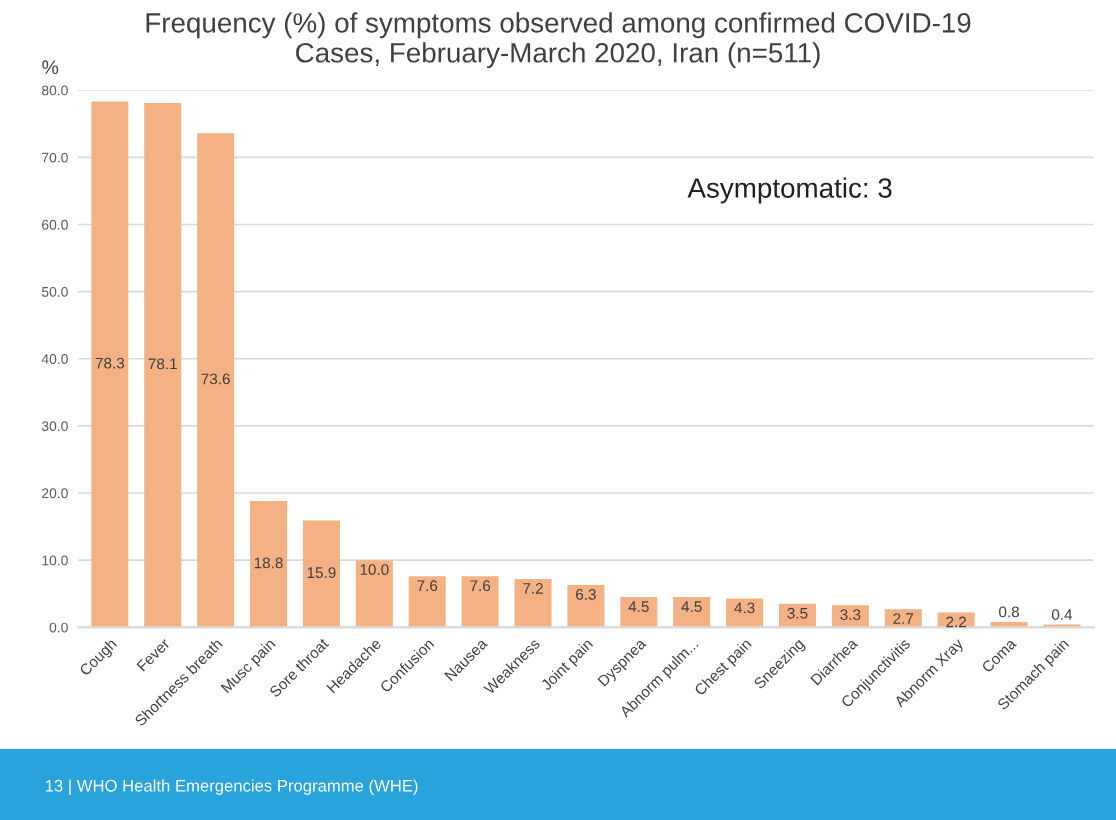 The image size is (1116, 820). What do you see at coordinates (50, 67) in the screenshot?
I see `y-axis-title: %` at bounding box center [50, 67].